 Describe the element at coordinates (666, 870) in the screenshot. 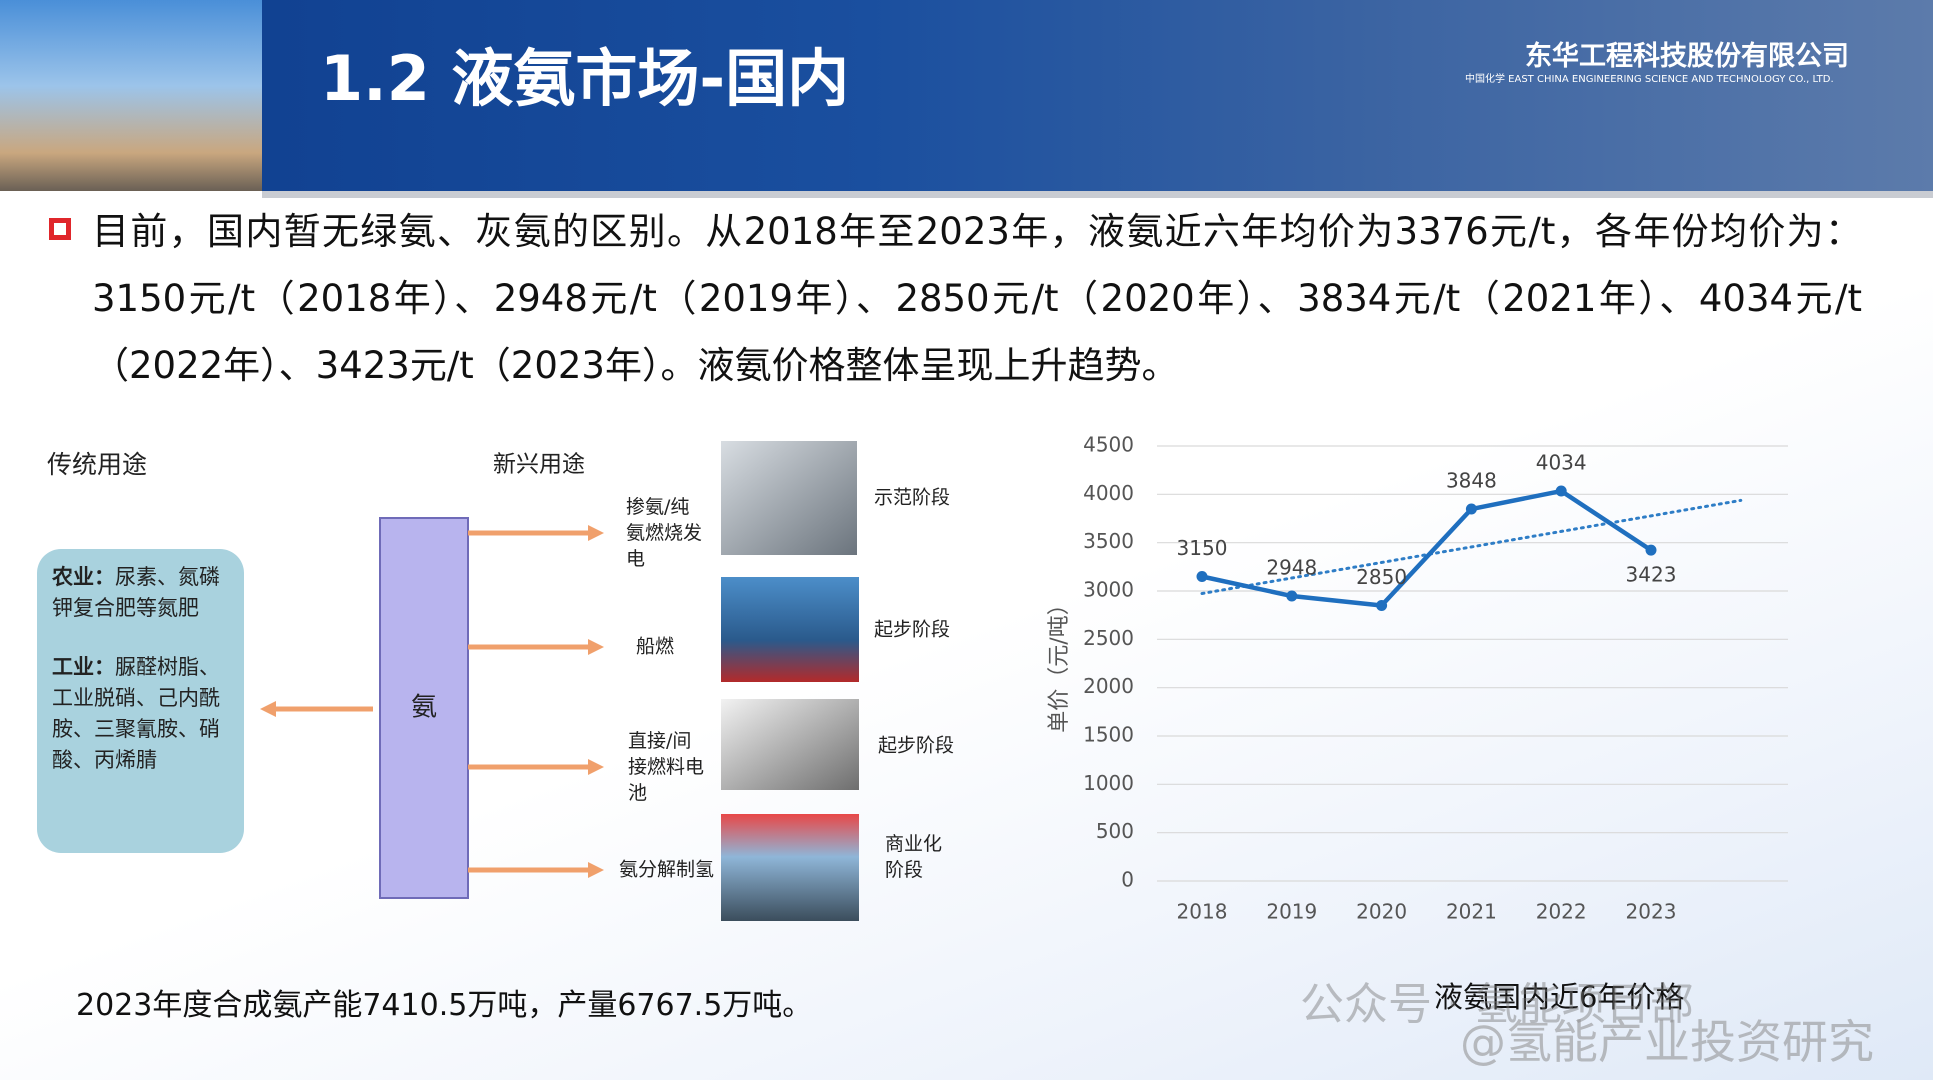

I see `use-label: 氨分解制氢` at that location.